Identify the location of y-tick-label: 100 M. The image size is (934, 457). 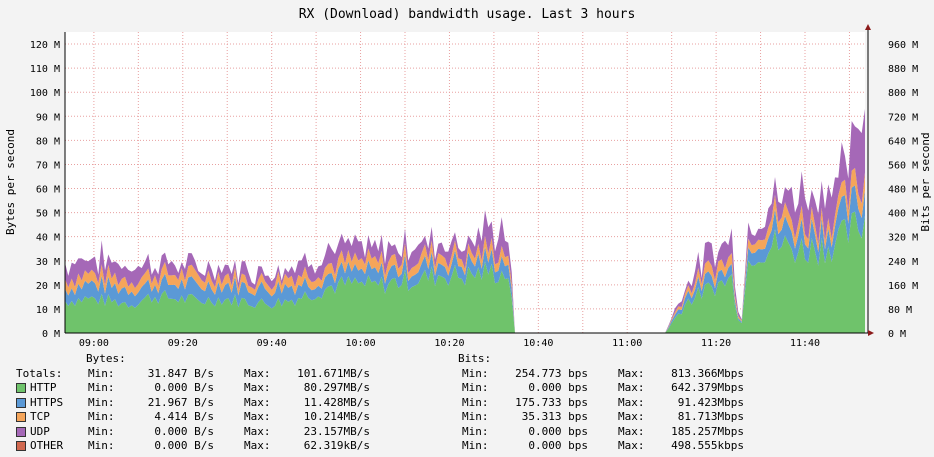
(45, 93).